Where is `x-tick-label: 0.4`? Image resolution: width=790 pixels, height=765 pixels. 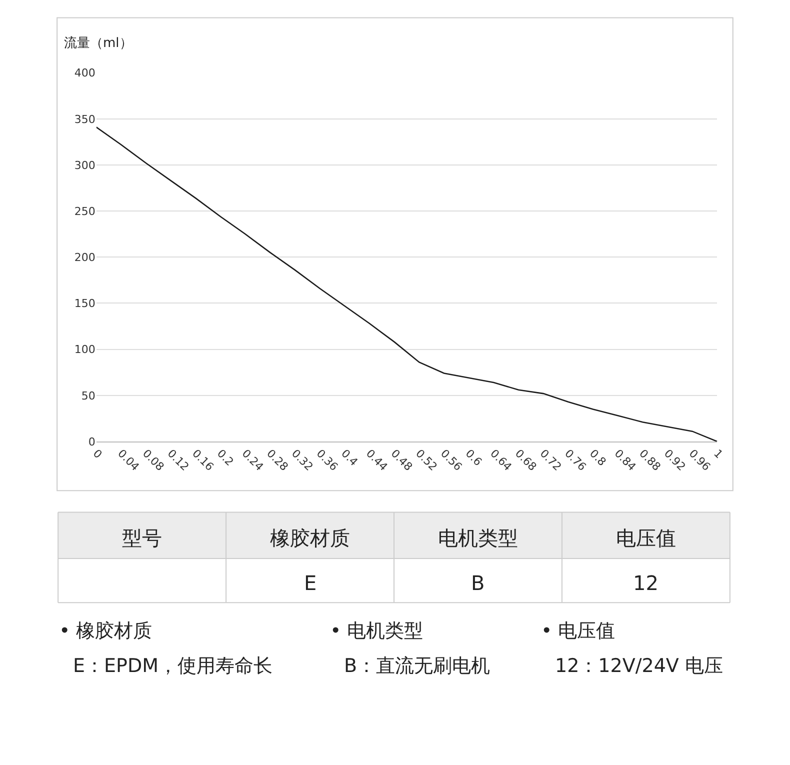
x-tick-label: 0.4 is located at coordinates (349, 457).